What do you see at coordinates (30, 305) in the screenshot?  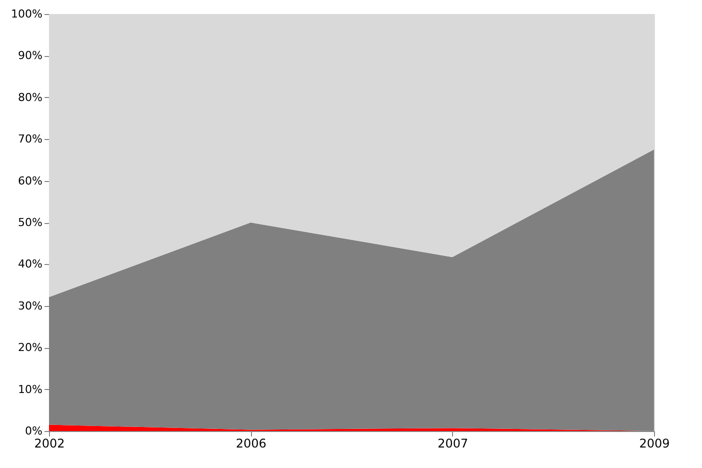 I see `y-tick-label: 30%` at bounding box center [30, 305].